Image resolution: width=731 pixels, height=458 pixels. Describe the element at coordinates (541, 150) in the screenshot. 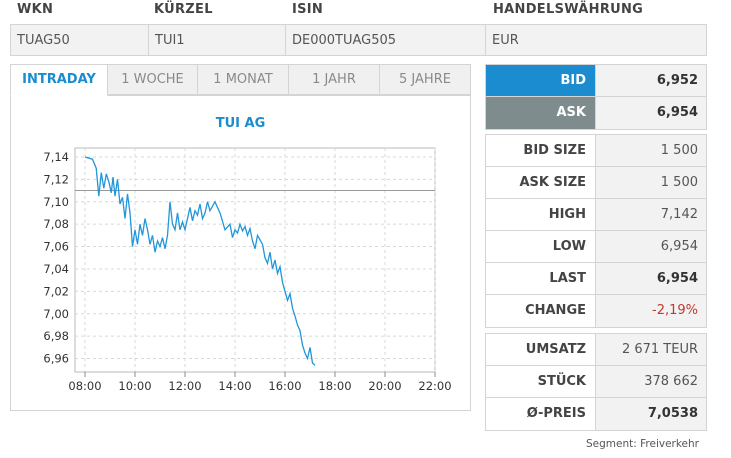

I see `stat-label: BID SIZE` at that location.